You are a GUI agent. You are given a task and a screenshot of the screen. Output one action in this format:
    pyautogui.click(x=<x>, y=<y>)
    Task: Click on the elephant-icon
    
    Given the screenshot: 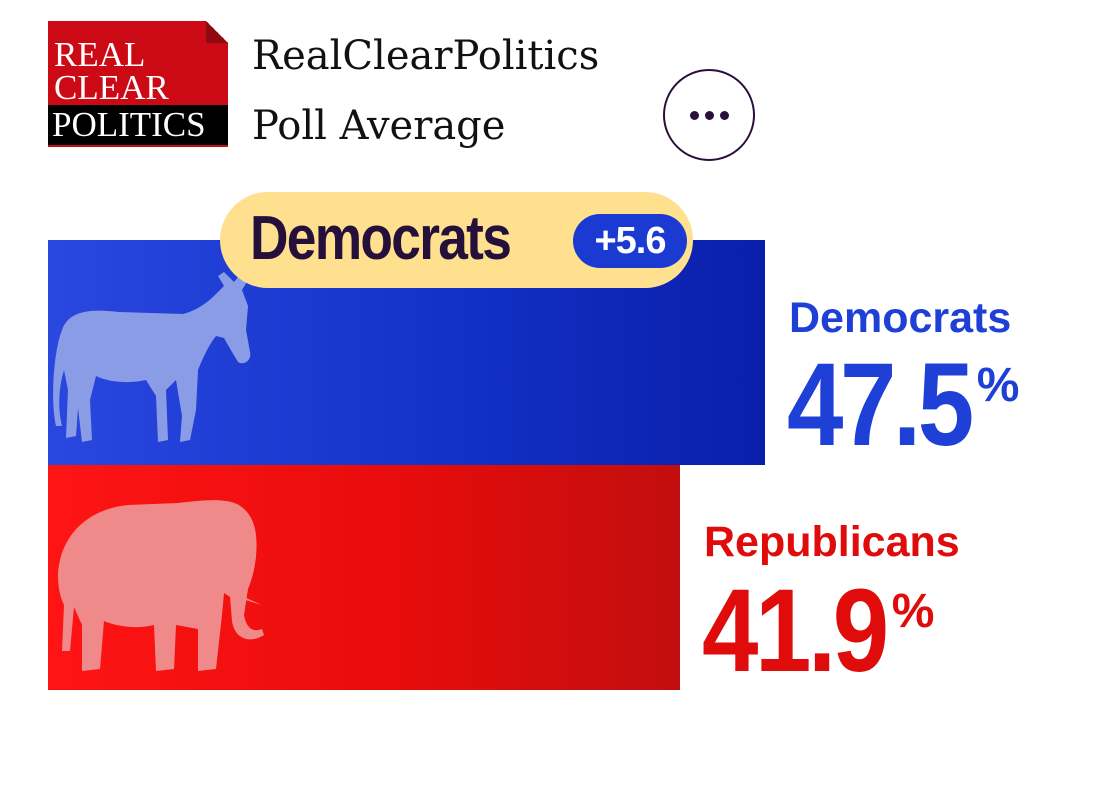 What is the action you would take?
    pyautogui.click(x=161, y=585)
    